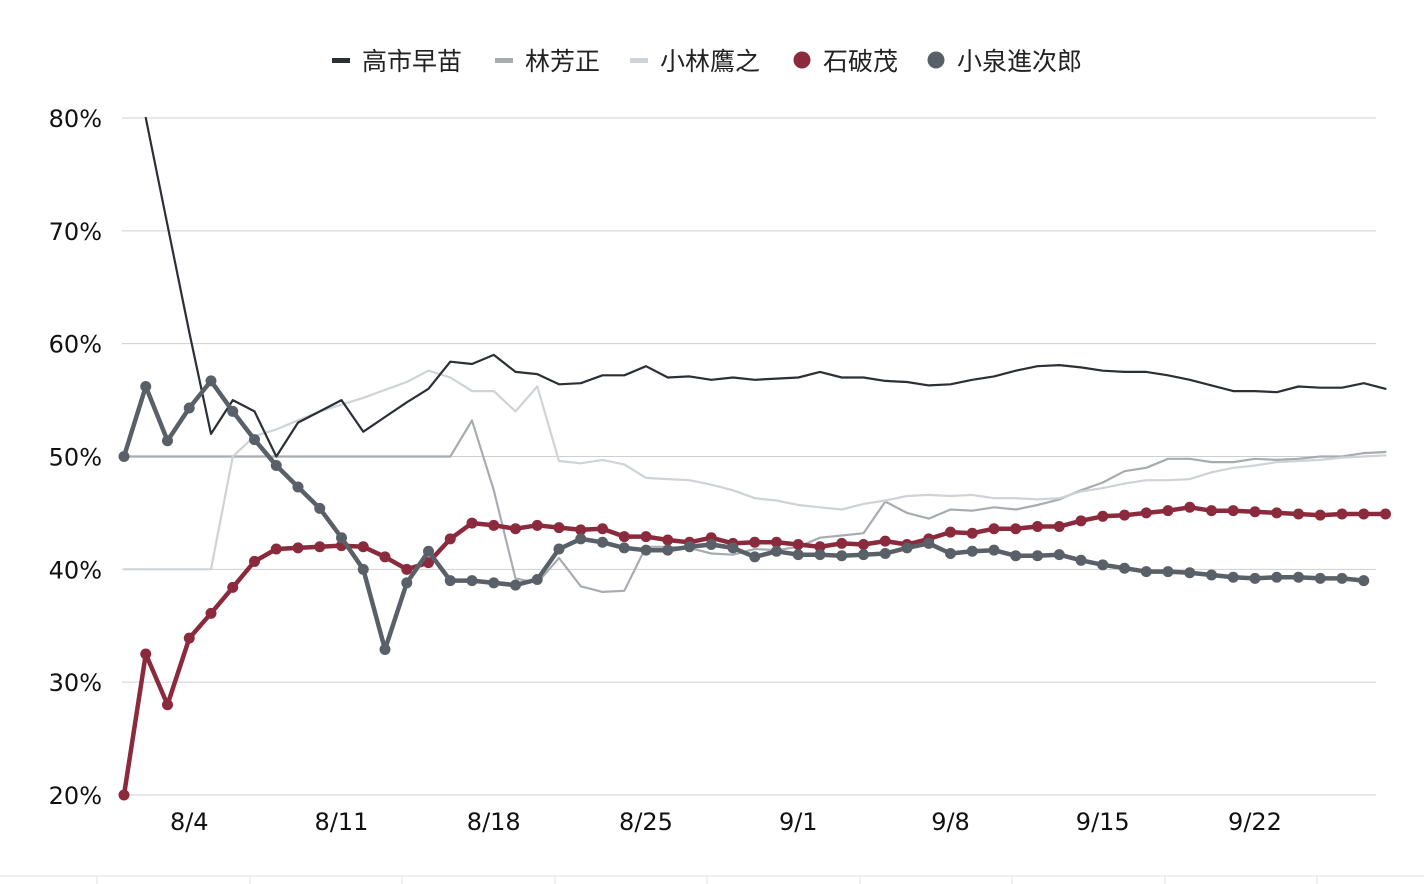  I want to click on y-tick-label: 70%, so click(75, 232).